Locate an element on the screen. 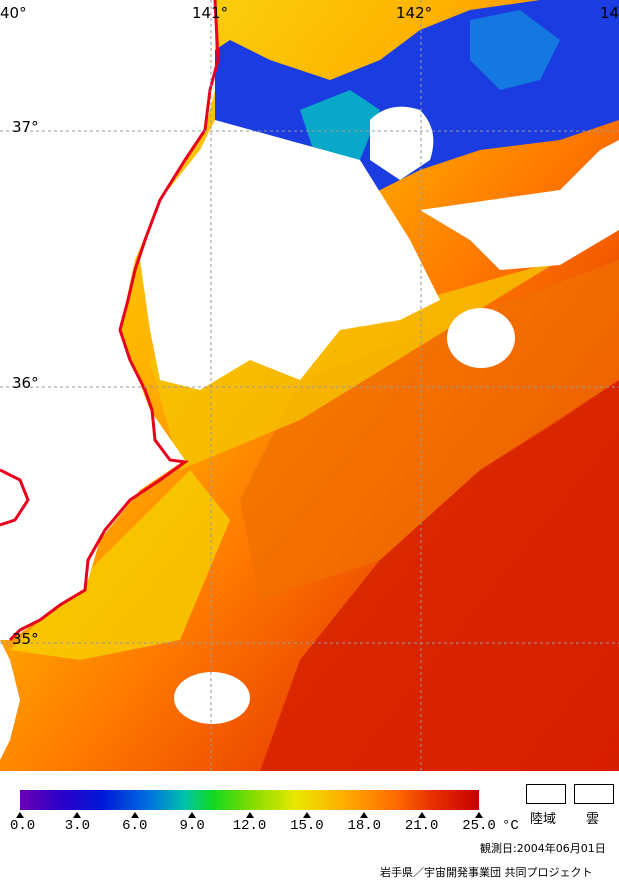  observation-date: 観測日:2004年06月01日 is located at coordinates (543, 848).